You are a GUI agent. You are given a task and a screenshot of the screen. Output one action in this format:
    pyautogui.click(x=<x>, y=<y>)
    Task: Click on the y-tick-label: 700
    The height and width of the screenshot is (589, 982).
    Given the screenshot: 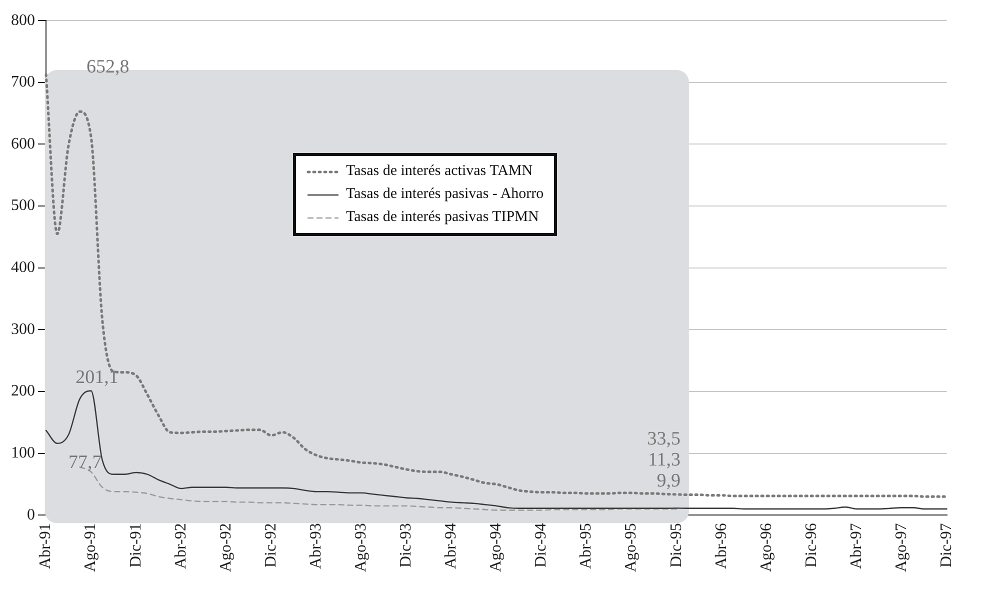 What is the action you would take?
    pyautogui.click(x=23, y=82)
    